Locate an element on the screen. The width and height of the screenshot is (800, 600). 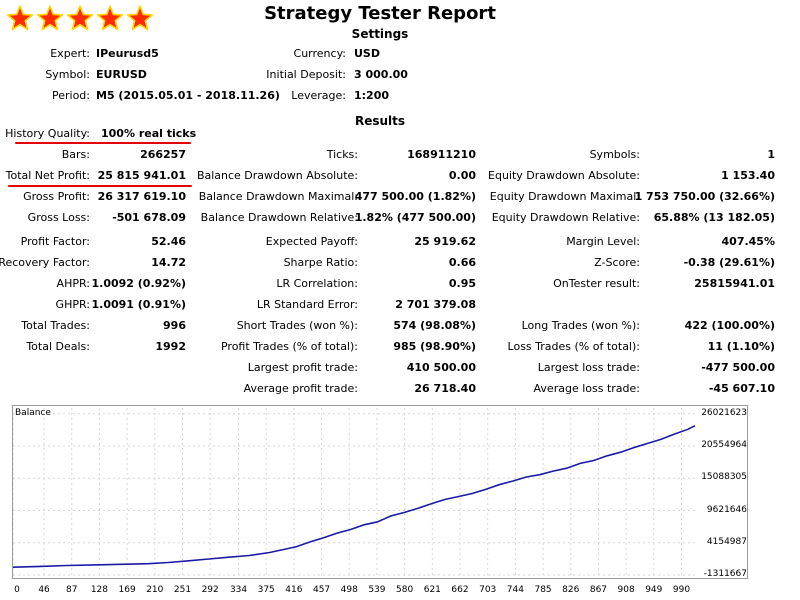
result-label-balance-drawdown-absolute: Balance Drawdown Absolute: is located at coordinates (277, 175).